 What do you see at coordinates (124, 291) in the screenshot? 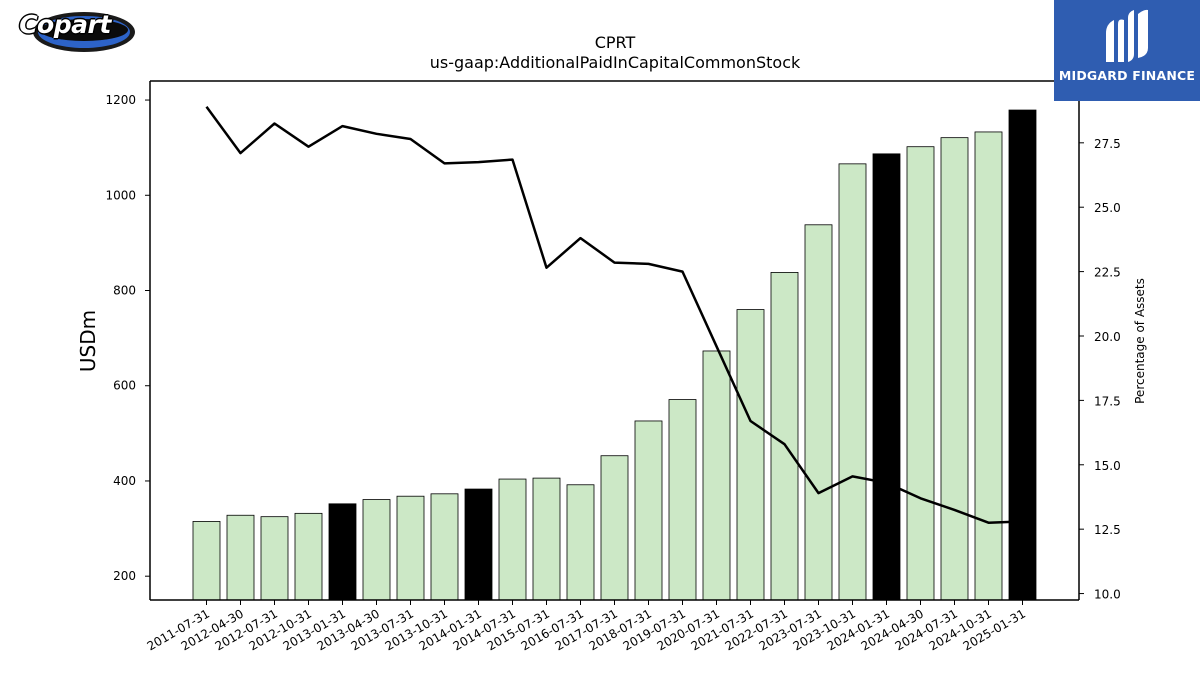
I see `y-tick-label: 800` at bounding box center [124, 291].